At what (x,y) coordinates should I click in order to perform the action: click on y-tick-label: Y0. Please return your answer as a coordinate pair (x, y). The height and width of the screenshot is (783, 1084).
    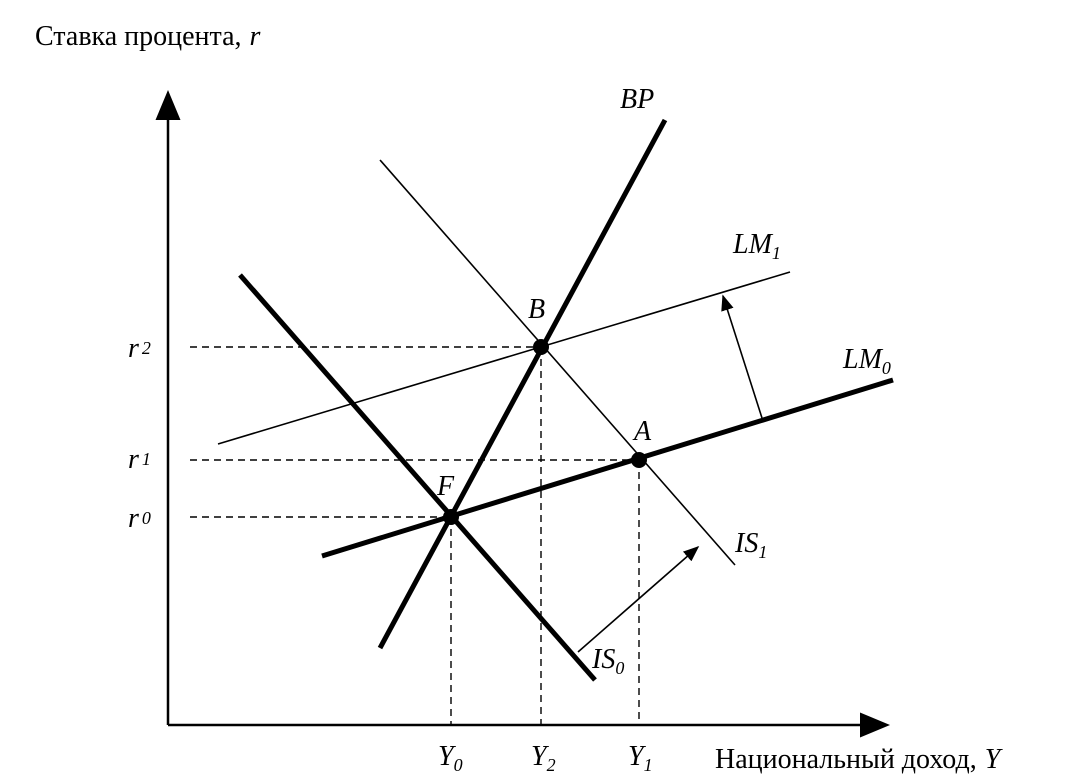
    Looking at the image, I should click on (450, 758).